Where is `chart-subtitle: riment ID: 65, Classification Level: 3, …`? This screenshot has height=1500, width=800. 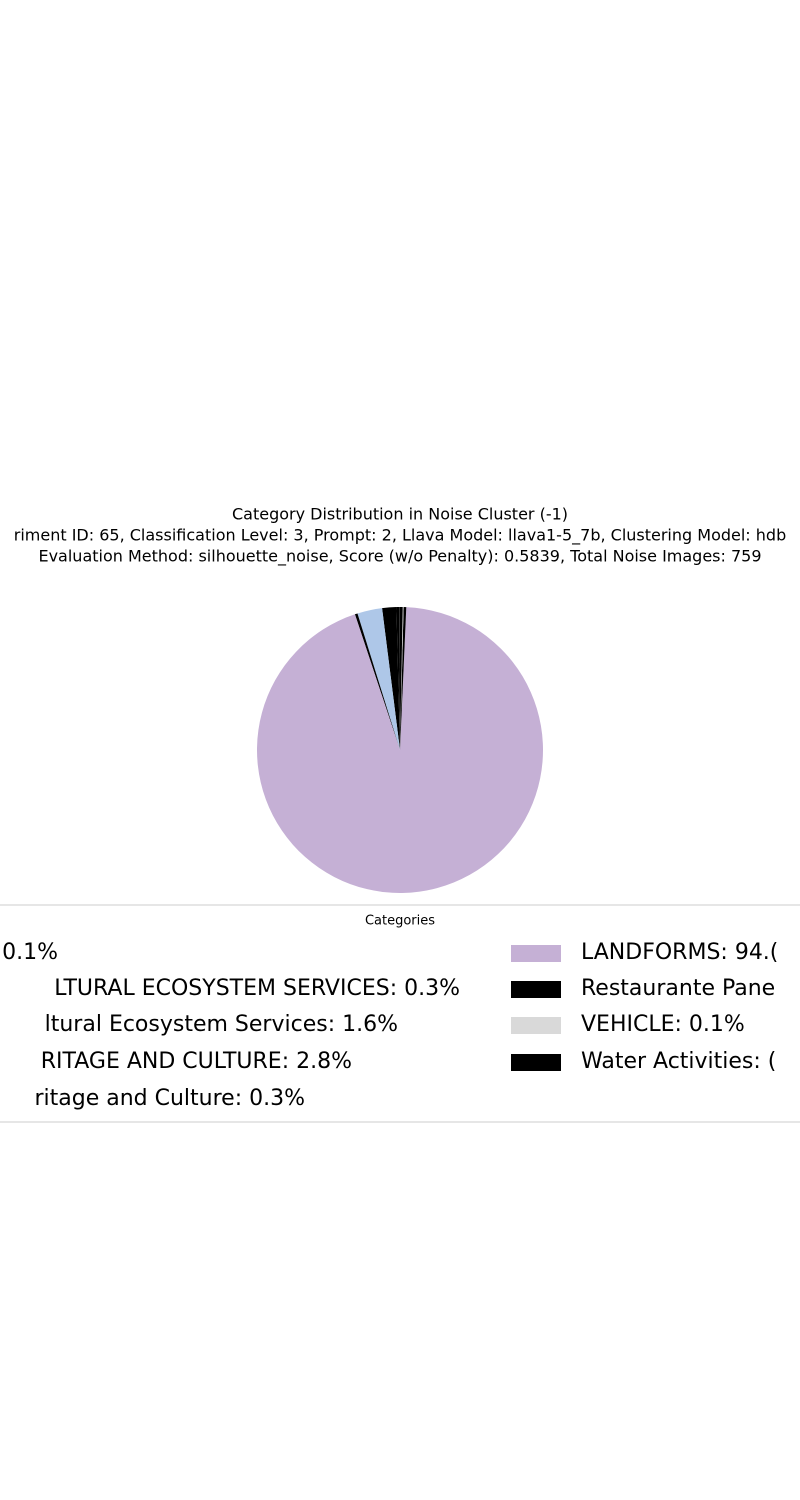
chart-subtitle: riment ID: 65, Classification Level: 3, … is located at coordinates (400, 536).